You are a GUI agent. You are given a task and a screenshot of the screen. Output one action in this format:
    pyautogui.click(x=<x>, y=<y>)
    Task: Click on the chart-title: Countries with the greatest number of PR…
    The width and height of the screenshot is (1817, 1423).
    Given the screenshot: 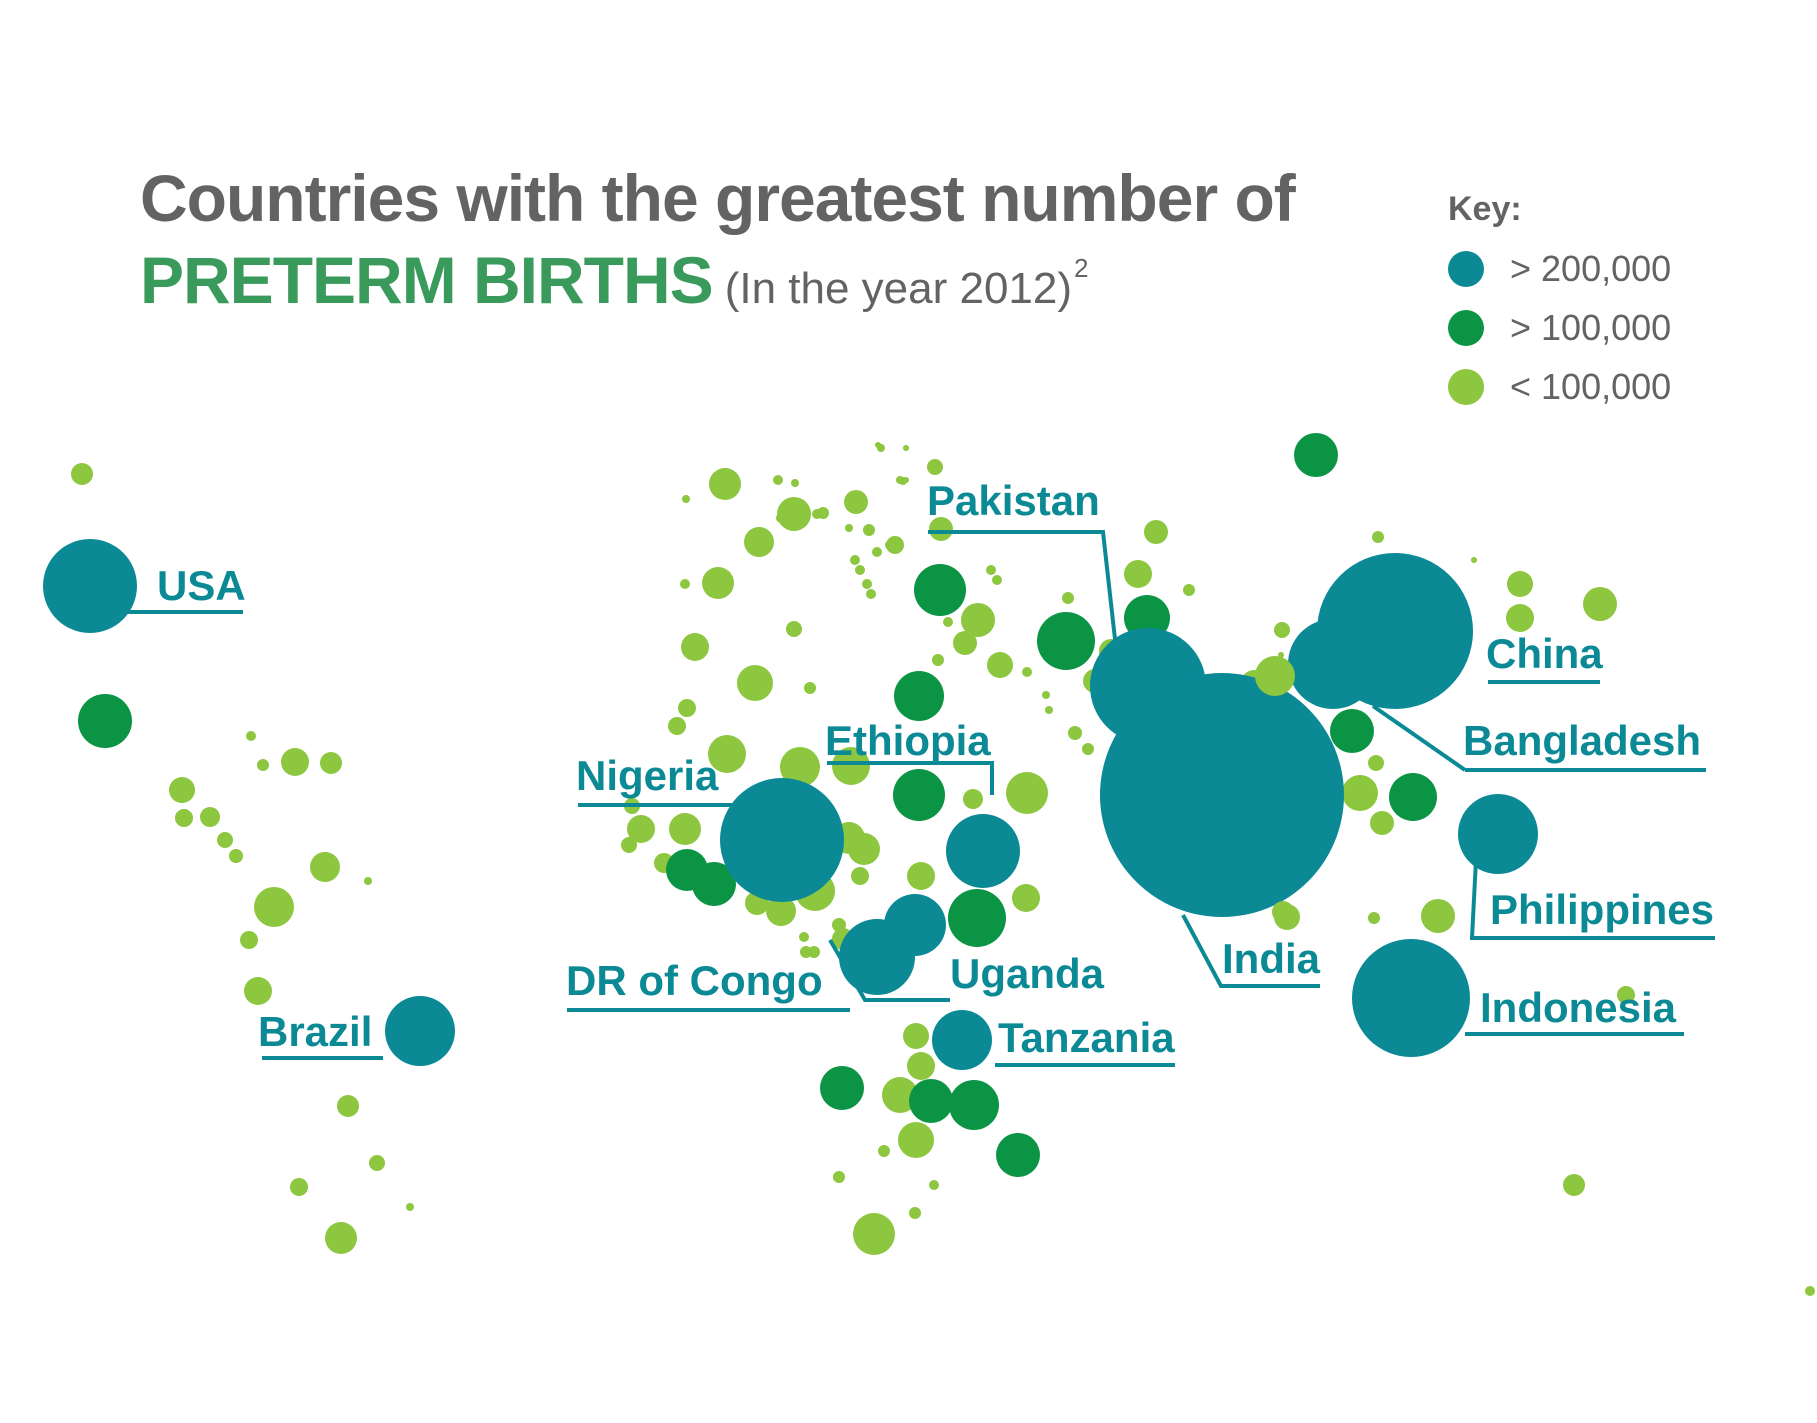 What is the action you would take?
    pyautogui.click(x=718, y=239)
    